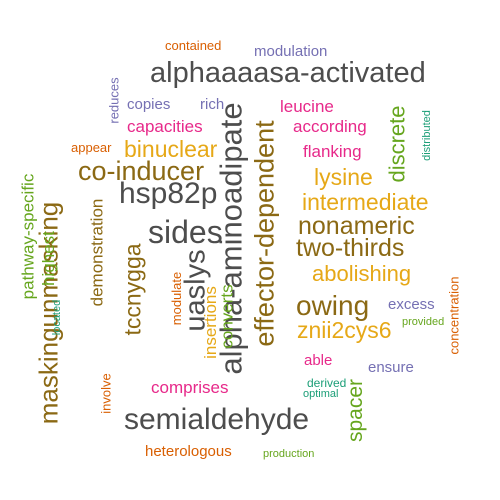 Image resolution: width=500 pixels, height=500 pixels. What do you see at coordinates (397, 144) in the screenshot?
I see `word-discrete: discrete` at bounding box center [397, 144].